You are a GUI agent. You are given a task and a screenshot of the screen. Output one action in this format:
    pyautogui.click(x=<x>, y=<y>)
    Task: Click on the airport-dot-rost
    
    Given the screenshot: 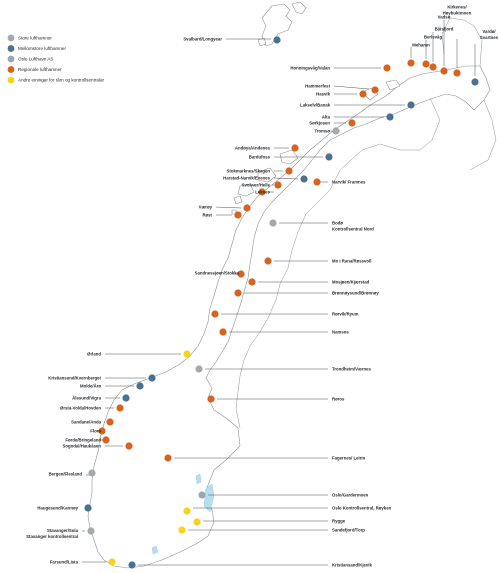 What is the action you would take?
    pyautogui.click(x=238, y=215)
    